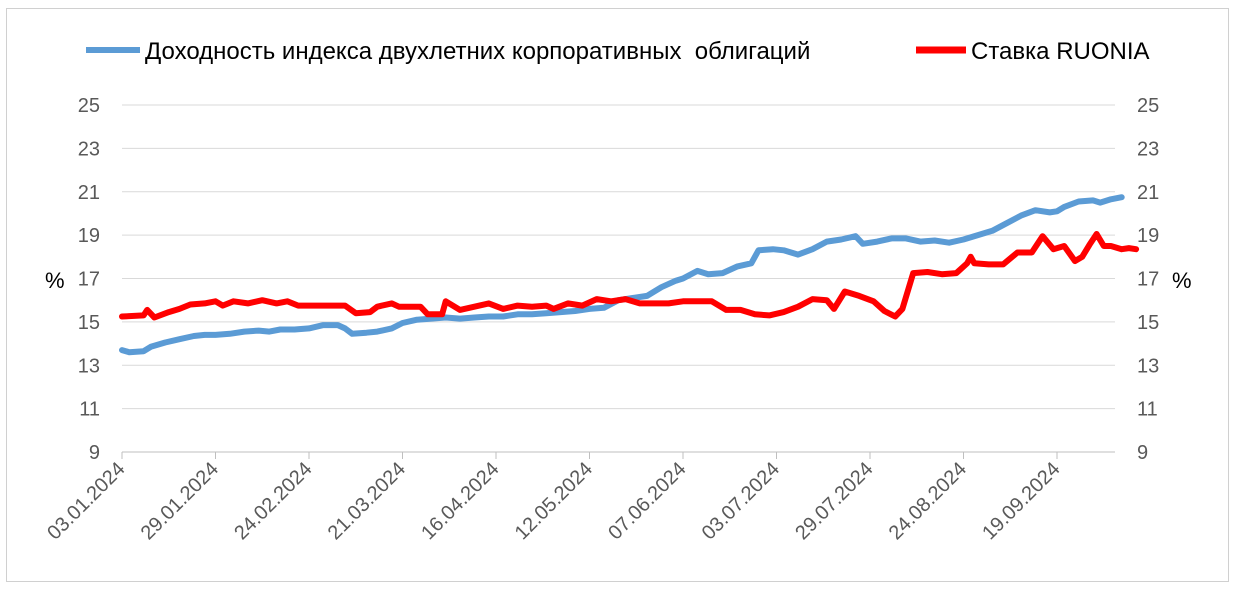 This screenshot has height=594, width=1239. I want to click on y-tick-label-left: 9, so click(94, 453).